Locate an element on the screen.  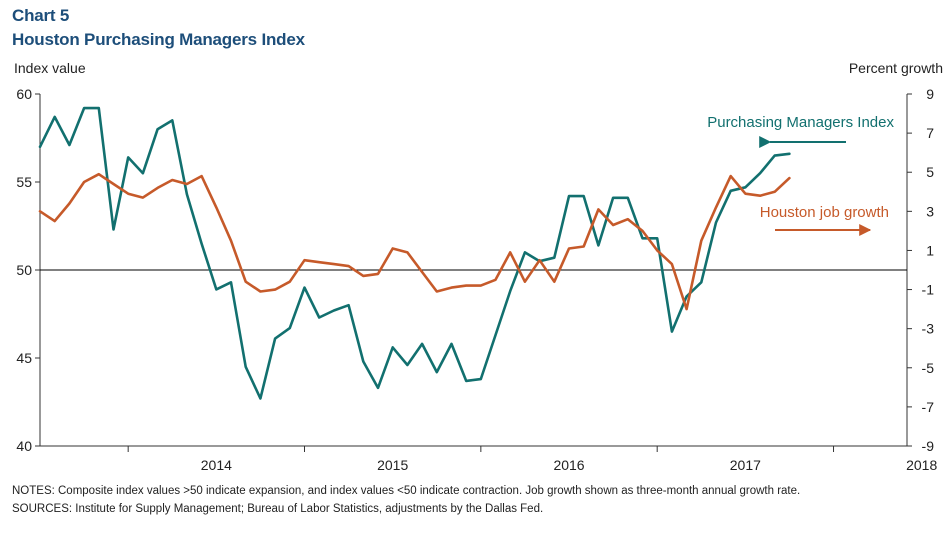
right-tick-label: -5 is located at coordinates (928, 368).